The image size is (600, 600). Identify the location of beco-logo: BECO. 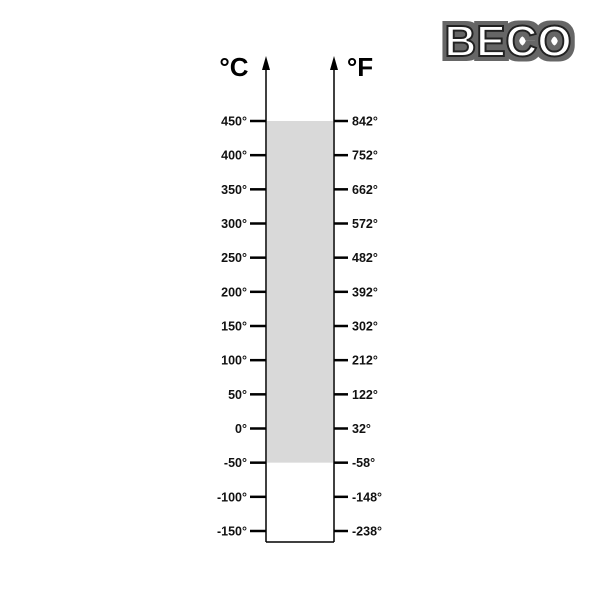
(507, 41).